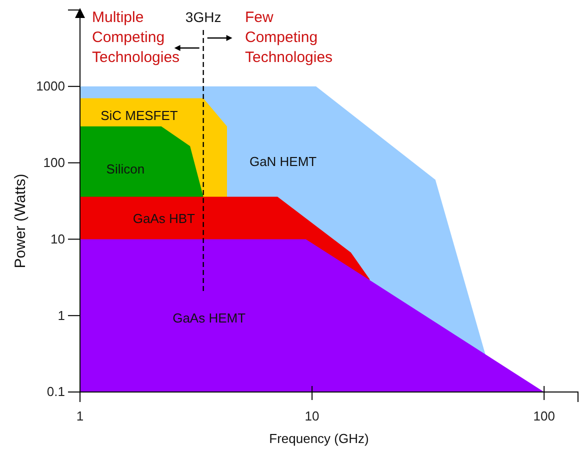  Describe the element at coordinates (61, 315) in the screenshot. I see `y-tick-label: 1` at that location.